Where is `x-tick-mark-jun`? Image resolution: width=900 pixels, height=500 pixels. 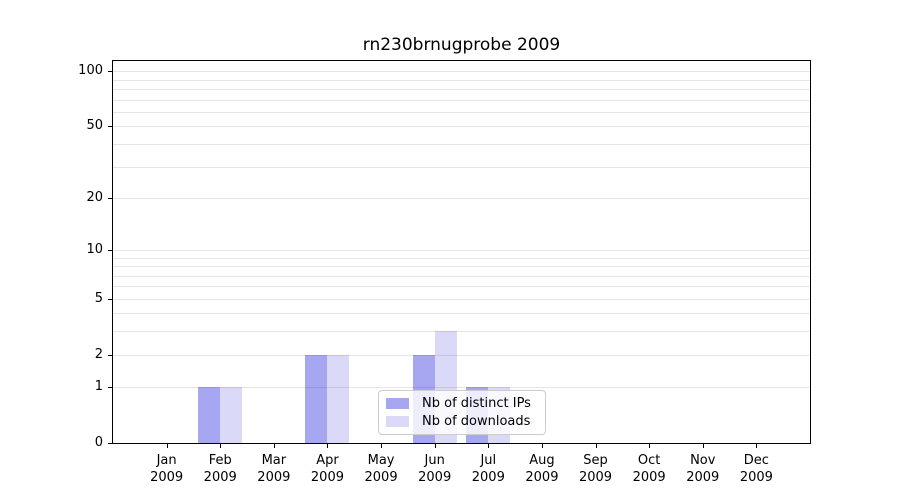
x-tick-mark-jun is located at coordinates (435, 446).